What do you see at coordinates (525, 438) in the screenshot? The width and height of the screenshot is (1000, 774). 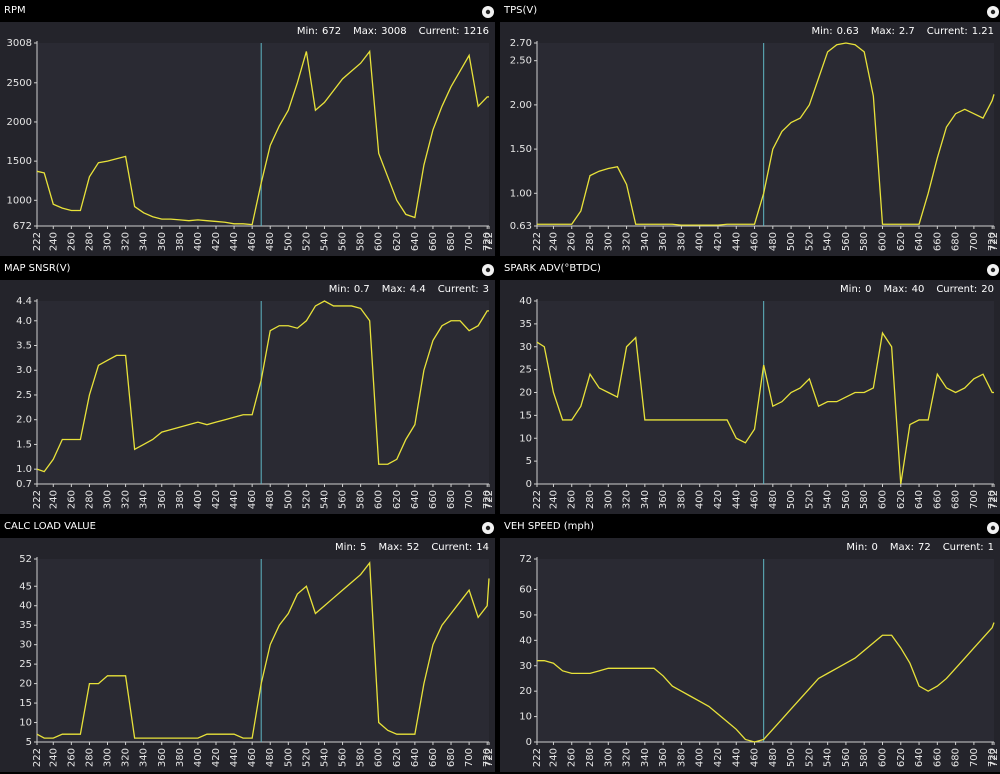 I see `y-tick-label: 10` at bounding box center [525, 438].